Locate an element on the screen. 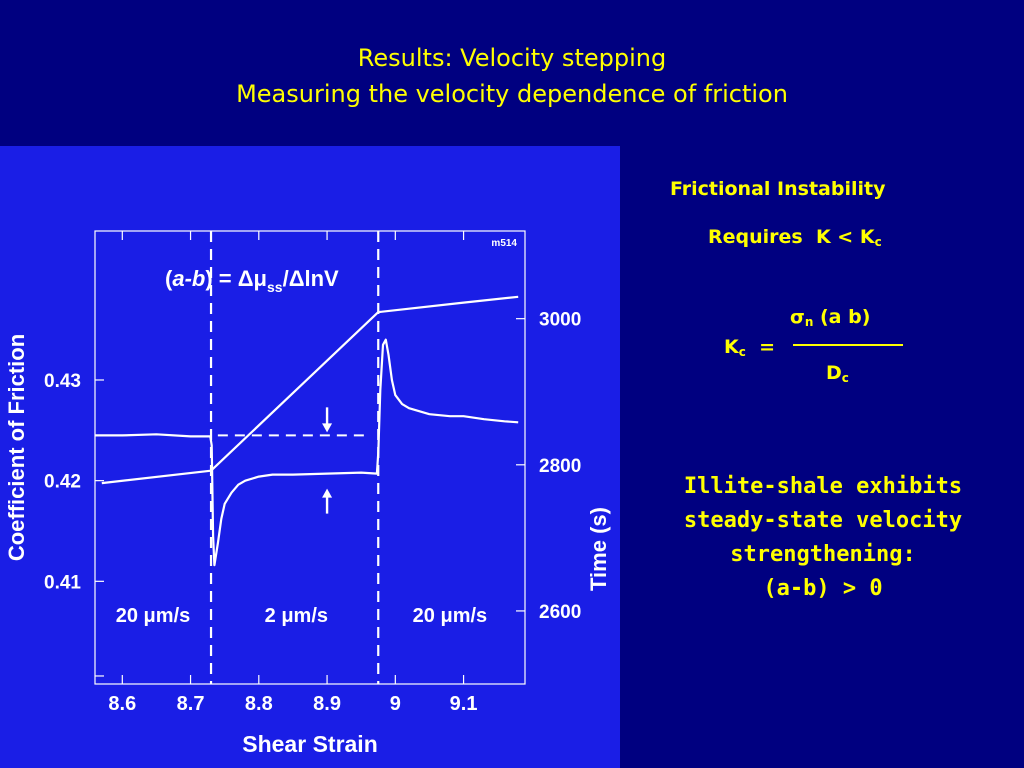 The width and height of the screenshot is (1024, 768). conclusion-line: Illite-shale exhibits is located at coordinates (823, 486).